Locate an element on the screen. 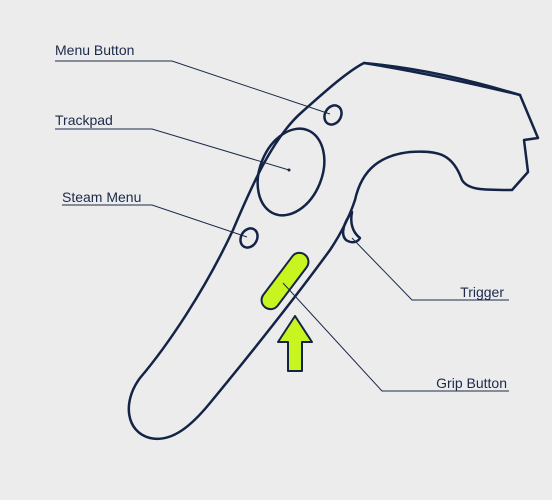 The width and height of the screenshot is (552, 500). grip-button-leader is located at coordinates (395, 337).